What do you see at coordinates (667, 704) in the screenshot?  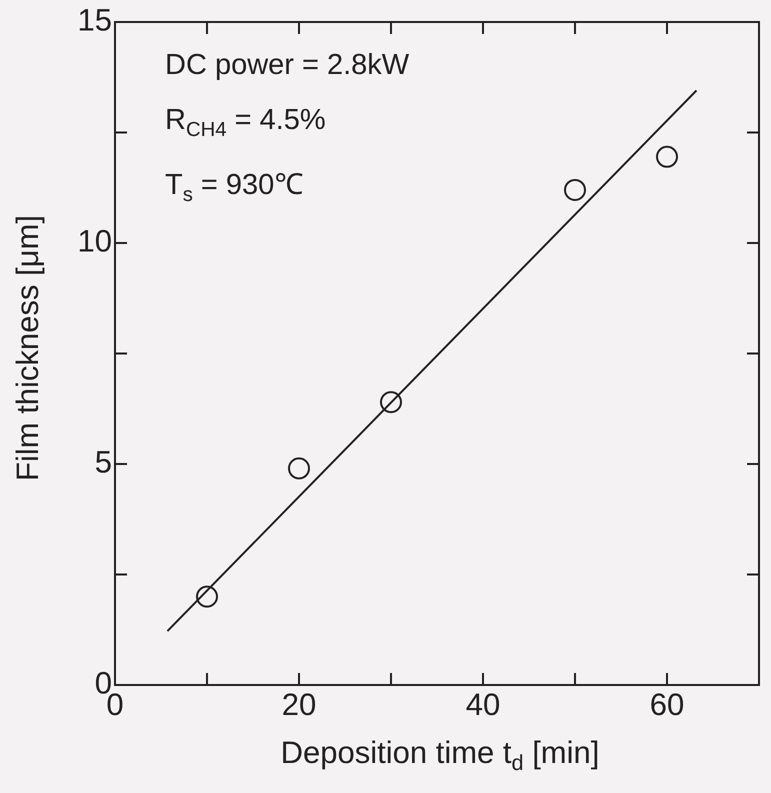 I see `x-tick-label: 60` at bounding box center [667, 704].